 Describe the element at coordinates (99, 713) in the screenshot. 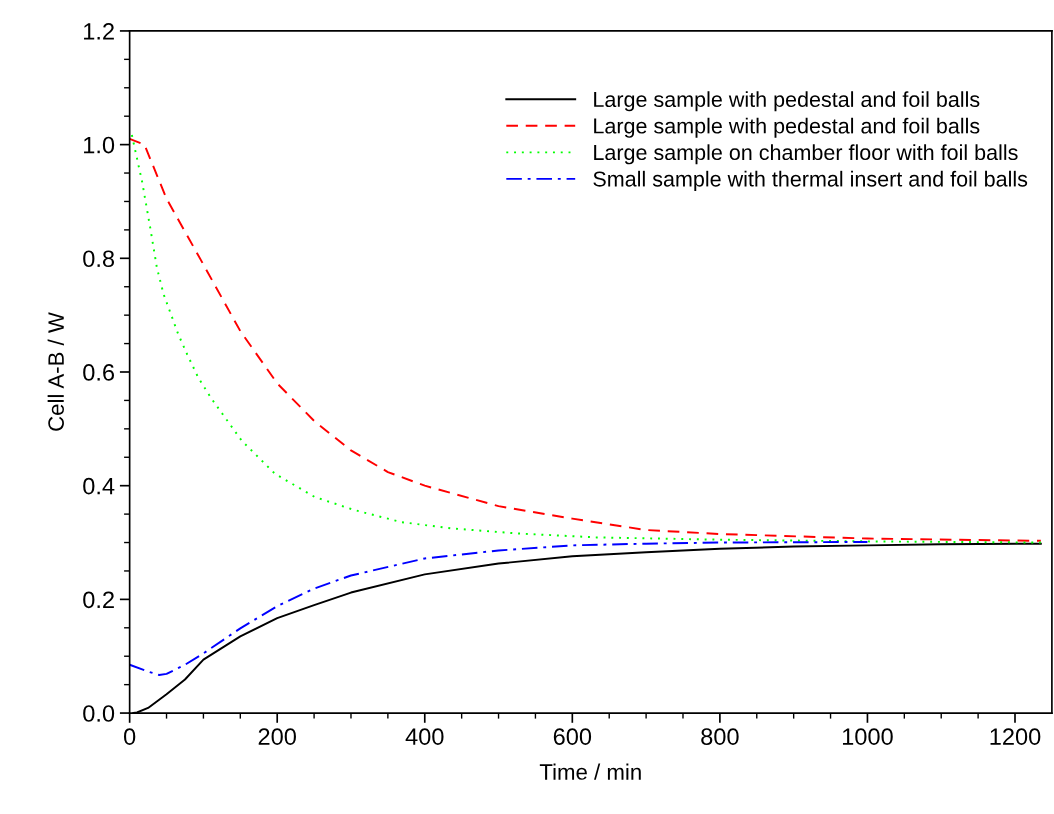

I see `y-tick-label: 0.0` at that location.